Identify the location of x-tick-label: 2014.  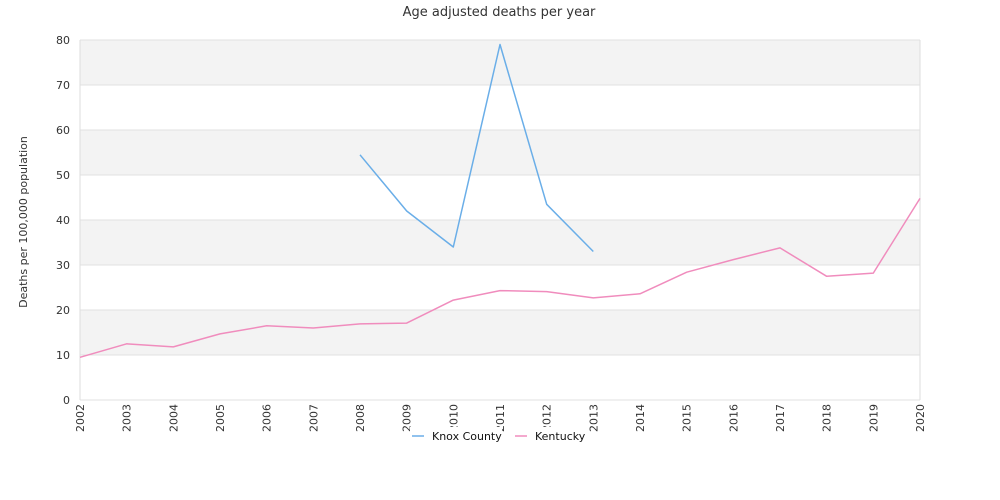
(640, 418).